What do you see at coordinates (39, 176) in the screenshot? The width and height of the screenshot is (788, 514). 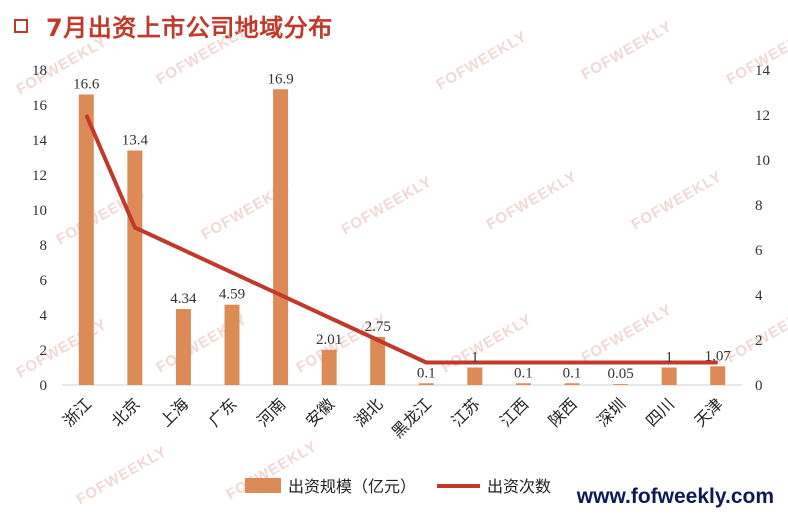 I see `left-axis-tick-label: 12` at bounding box center [39, 176].